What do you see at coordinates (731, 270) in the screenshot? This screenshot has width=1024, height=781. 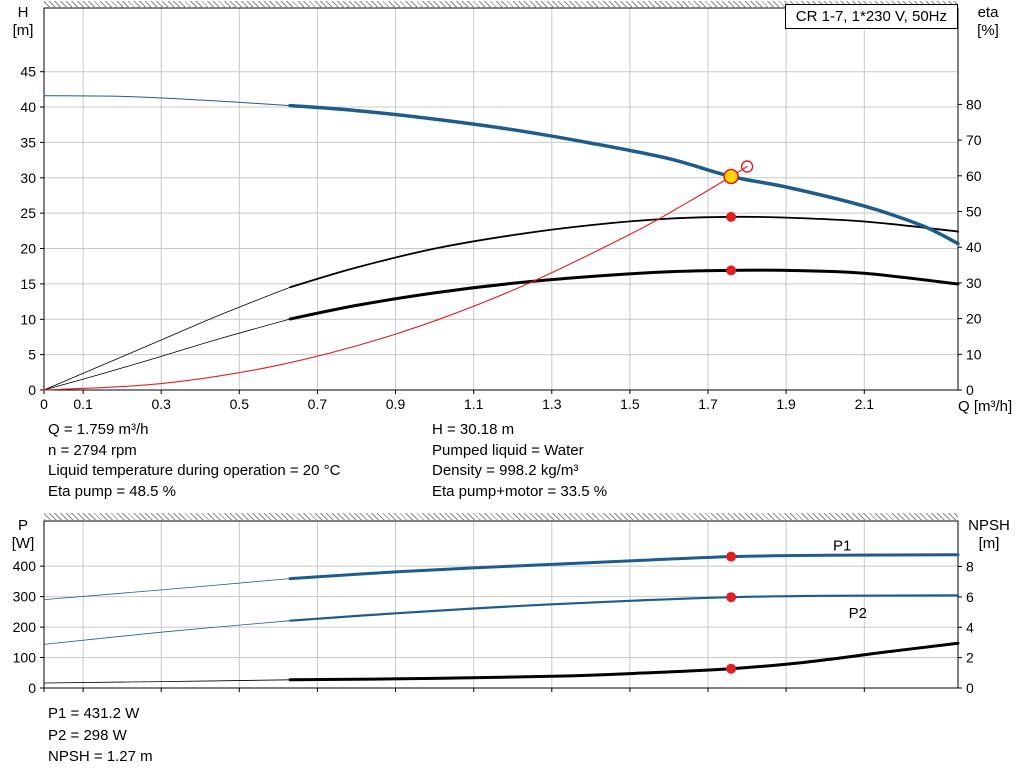 I see `eta-pump-motor-operating-point` at bounding box center [731, 270].